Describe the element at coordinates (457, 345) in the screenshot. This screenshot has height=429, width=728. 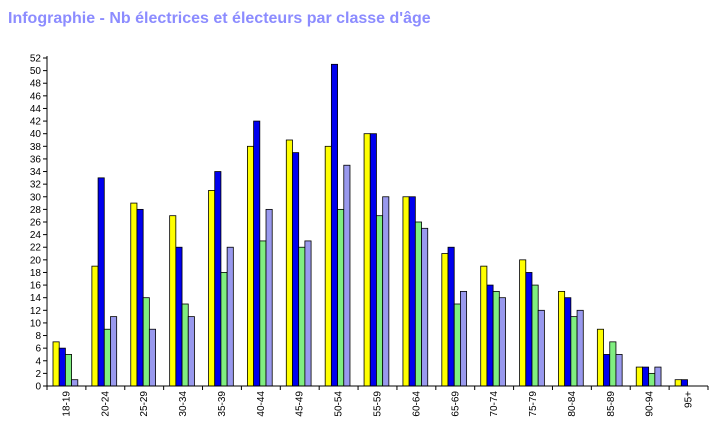
I see `bar-65-69-s3` at that location.